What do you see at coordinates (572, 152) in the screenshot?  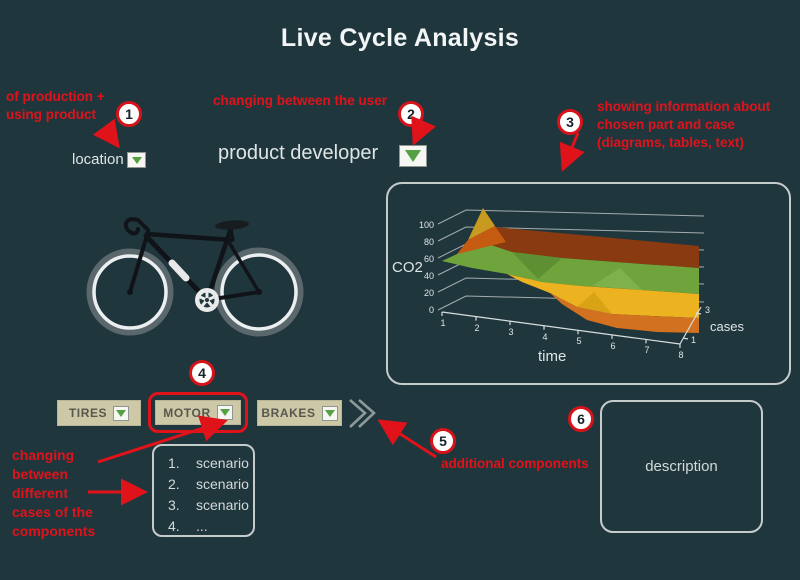 I see `arrow-to-chart` at bounding box center [572, 152].